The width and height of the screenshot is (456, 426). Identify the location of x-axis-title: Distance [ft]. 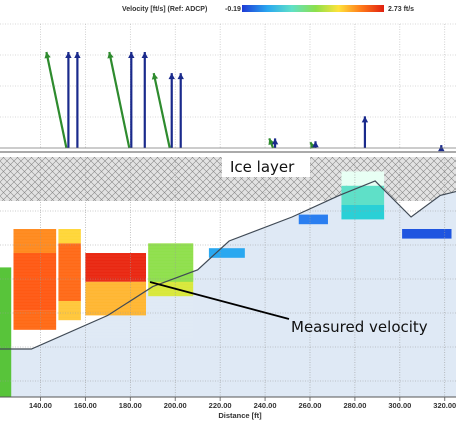
(240, 415).